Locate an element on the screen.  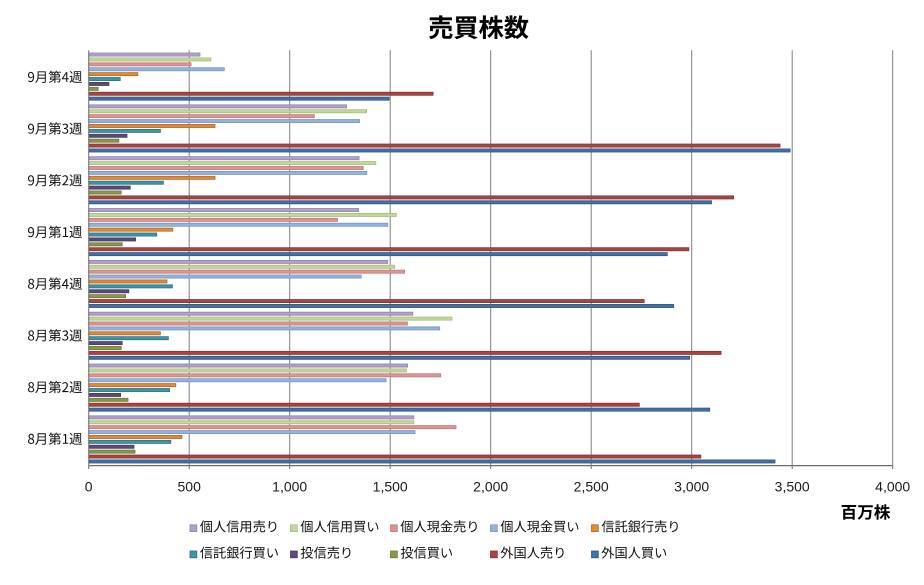
svg-text: 3,500 is located at coordinates (792, 487).